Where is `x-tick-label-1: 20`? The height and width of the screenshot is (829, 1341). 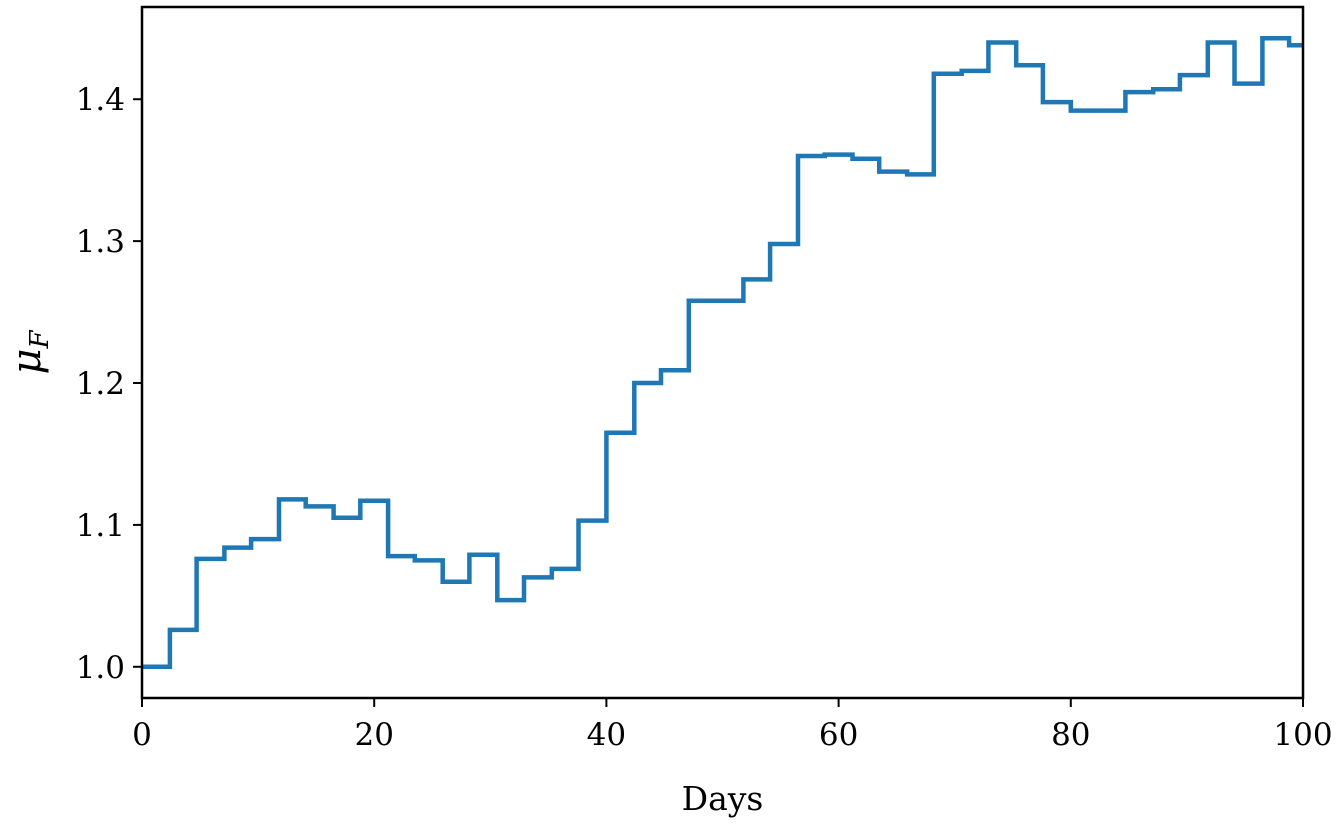 x-tick-label-1: 20 is located at coordinates (373, 735).